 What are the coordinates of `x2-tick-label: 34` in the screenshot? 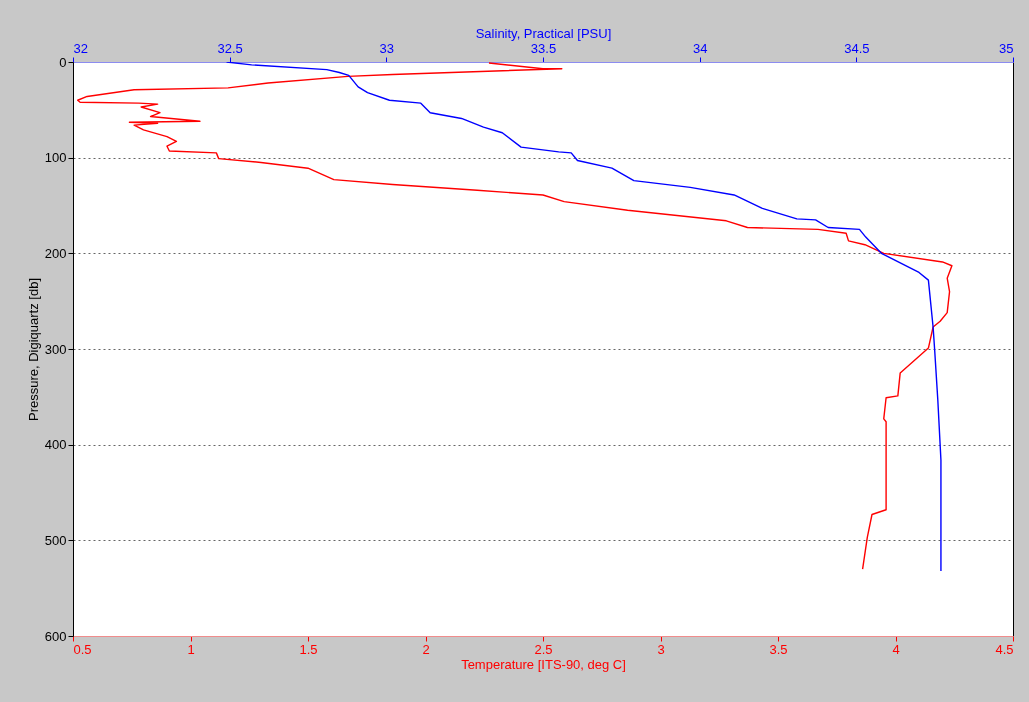 It's located at (700, 48).